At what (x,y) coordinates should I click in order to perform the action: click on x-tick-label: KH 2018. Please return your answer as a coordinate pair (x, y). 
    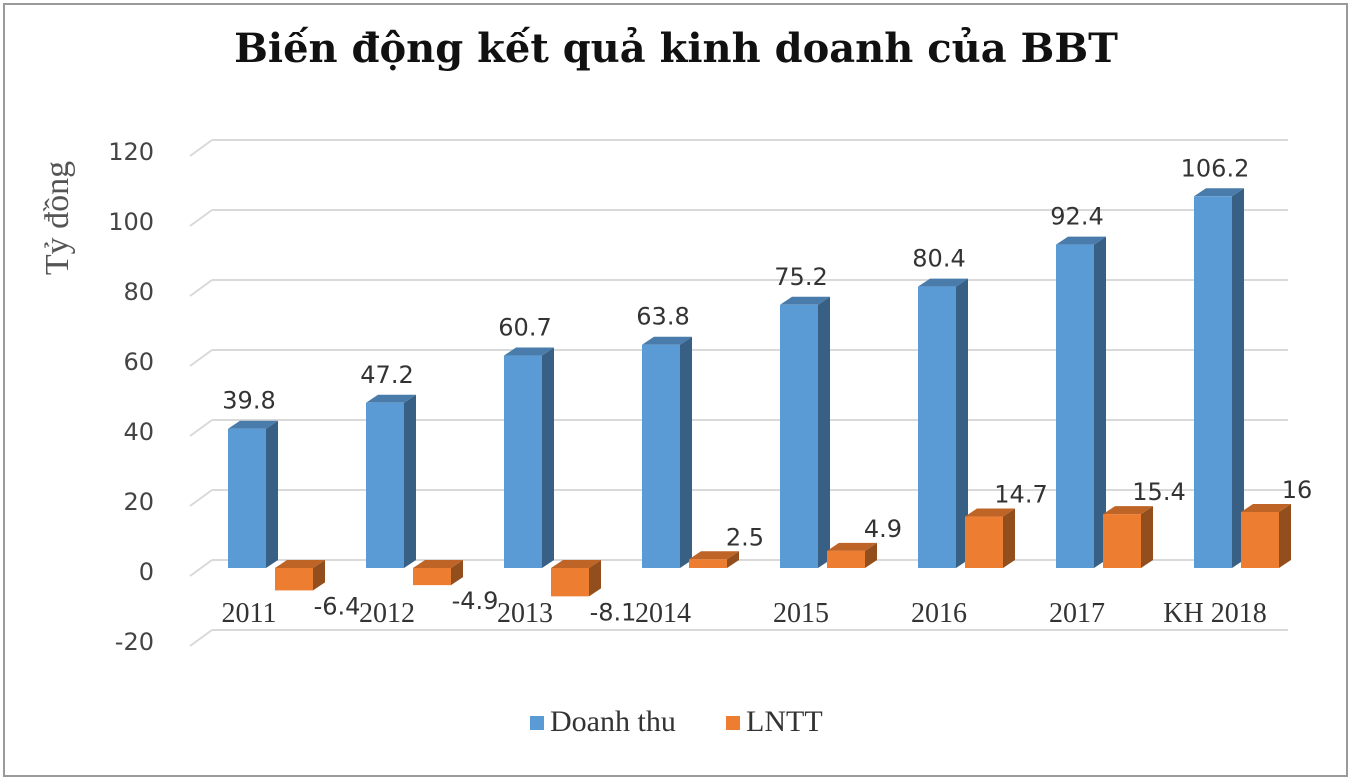
    Looking at the image, I should click on (1214, 613).